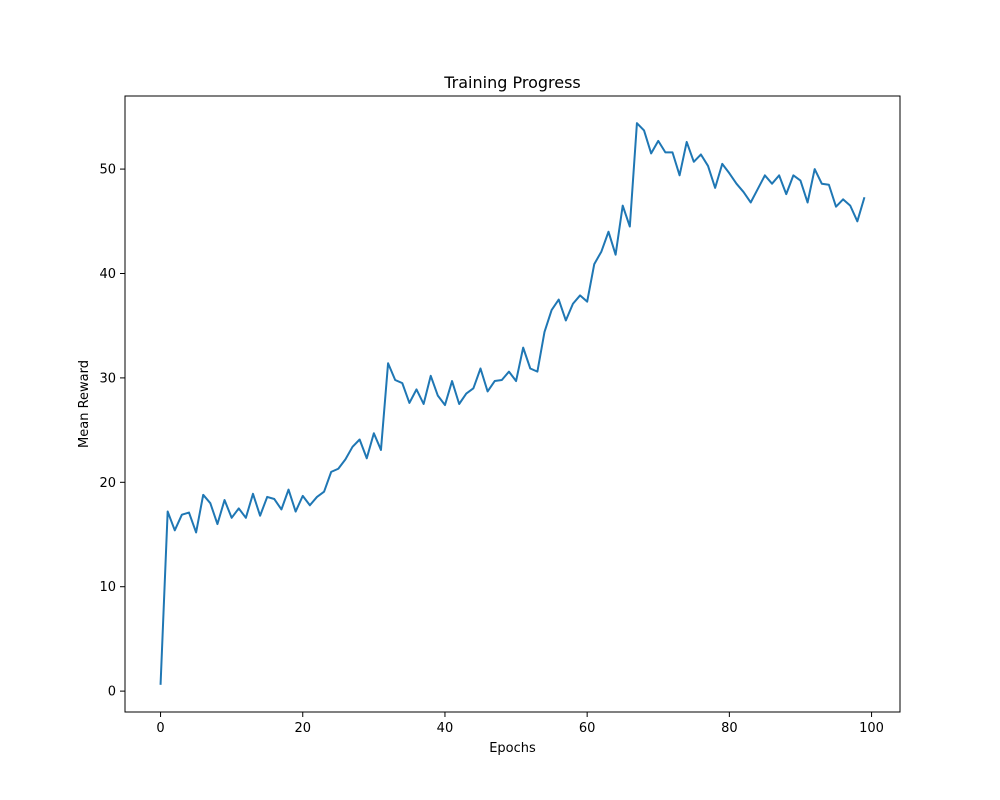 This screenshot has width=1000, height=800. What do you see at coordinates (445, 728) in the screenshot?
I see `x-tick-label: 40` at bounding box center [445, 728].